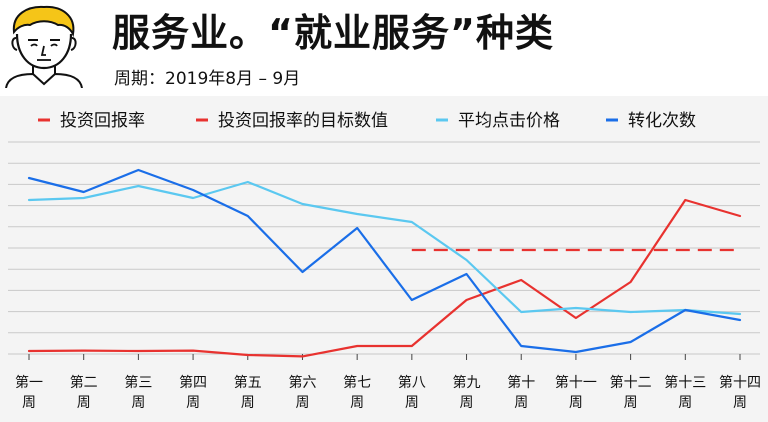 The height and width of the screenshot is (422, 768). Describe the element at coordinates (576, 382) in the screenshot. I see `x-tick-label-line: 第十一` at that location.